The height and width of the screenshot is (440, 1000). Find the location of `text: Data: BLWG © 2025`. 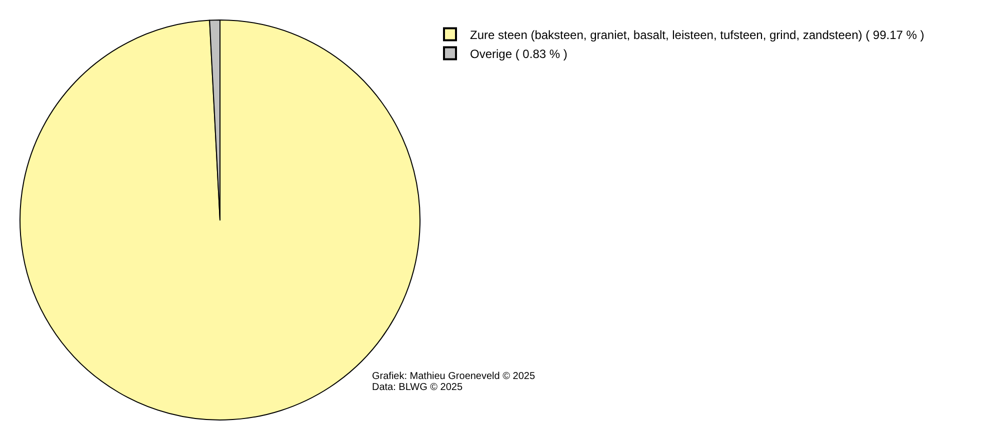

text: Data: BLWG © 2025 is located at coordinates (417, 387).